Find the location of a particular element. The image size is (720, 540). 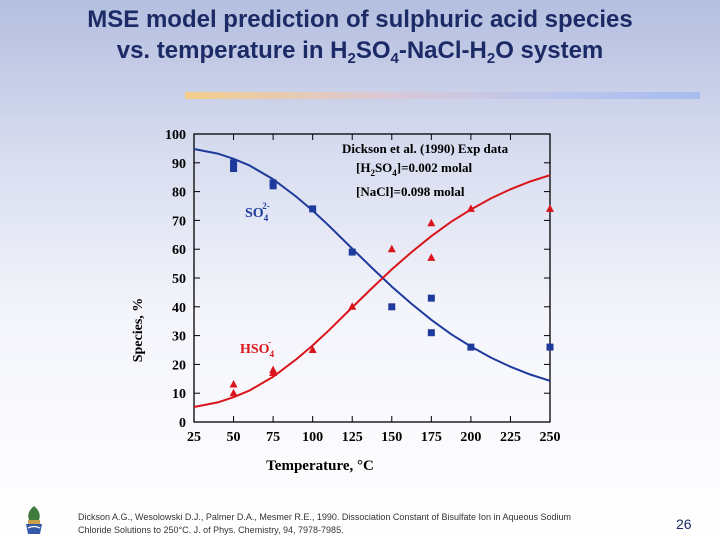

y-tick-label: 20 is located at coordinates (179, 365).